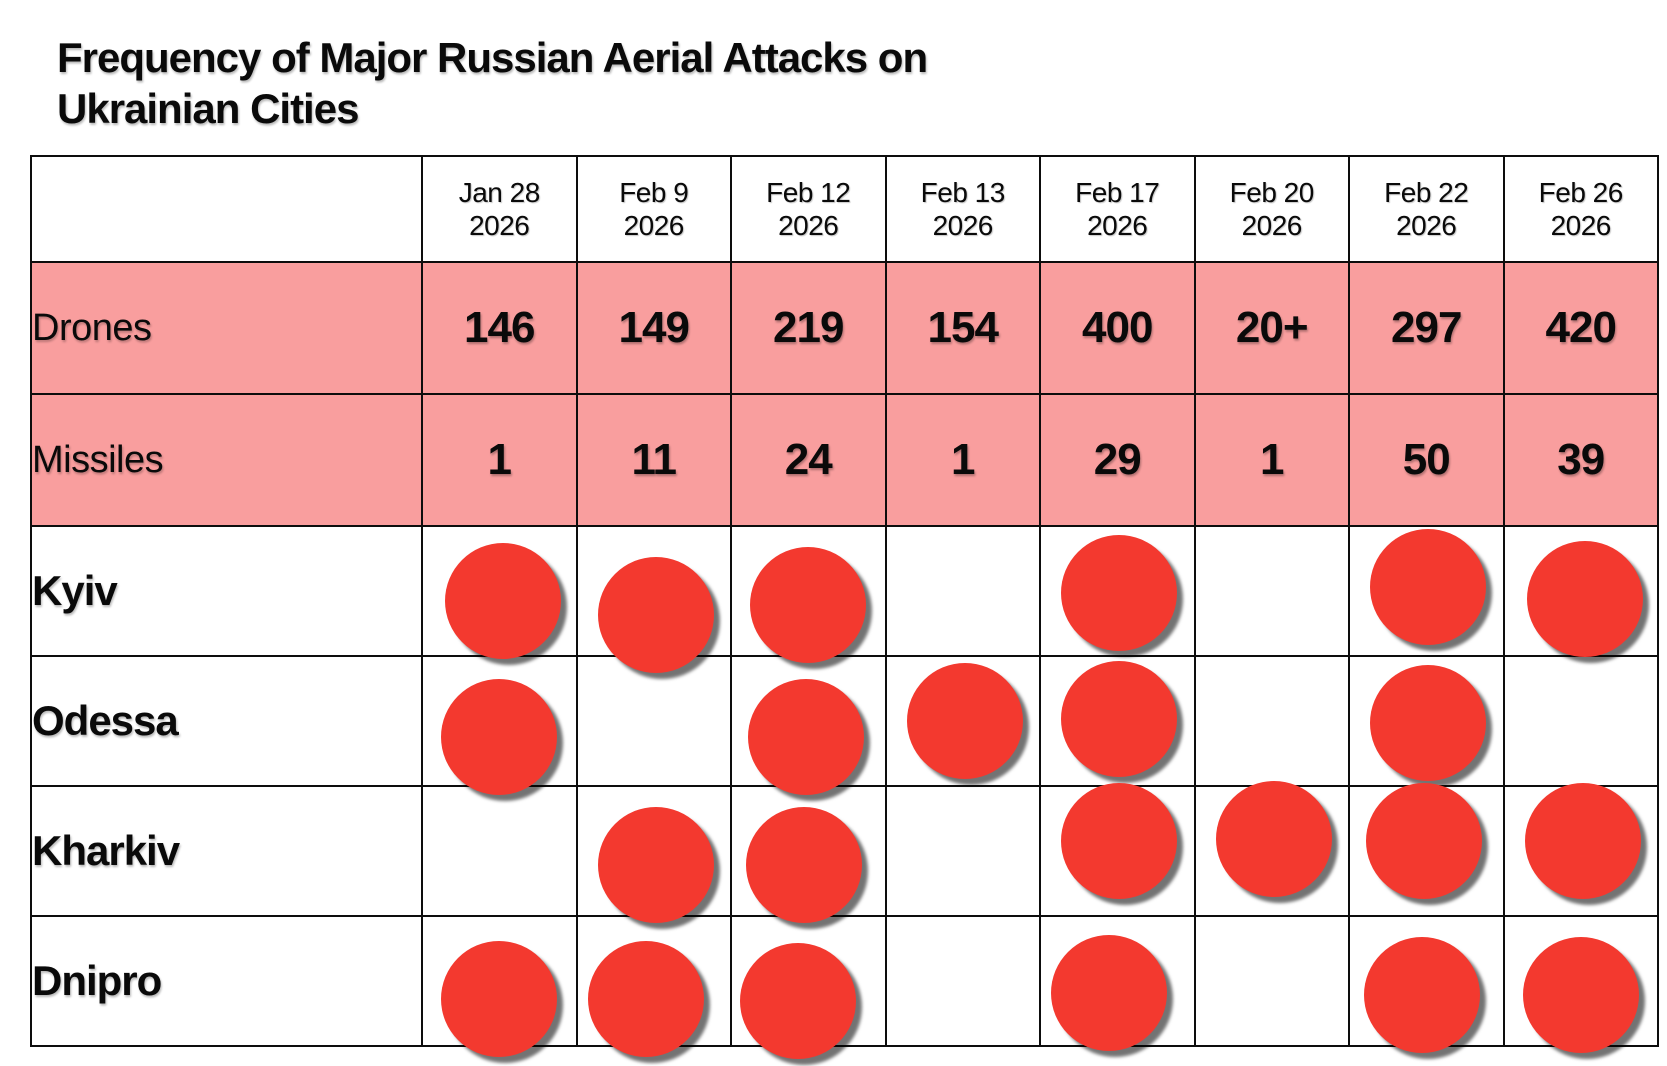 This screenshot has height=1066, width=1667. Describe the element at coordinates (1426, 328) in the screenshot. I see `count-value-cell: 297` at that location.